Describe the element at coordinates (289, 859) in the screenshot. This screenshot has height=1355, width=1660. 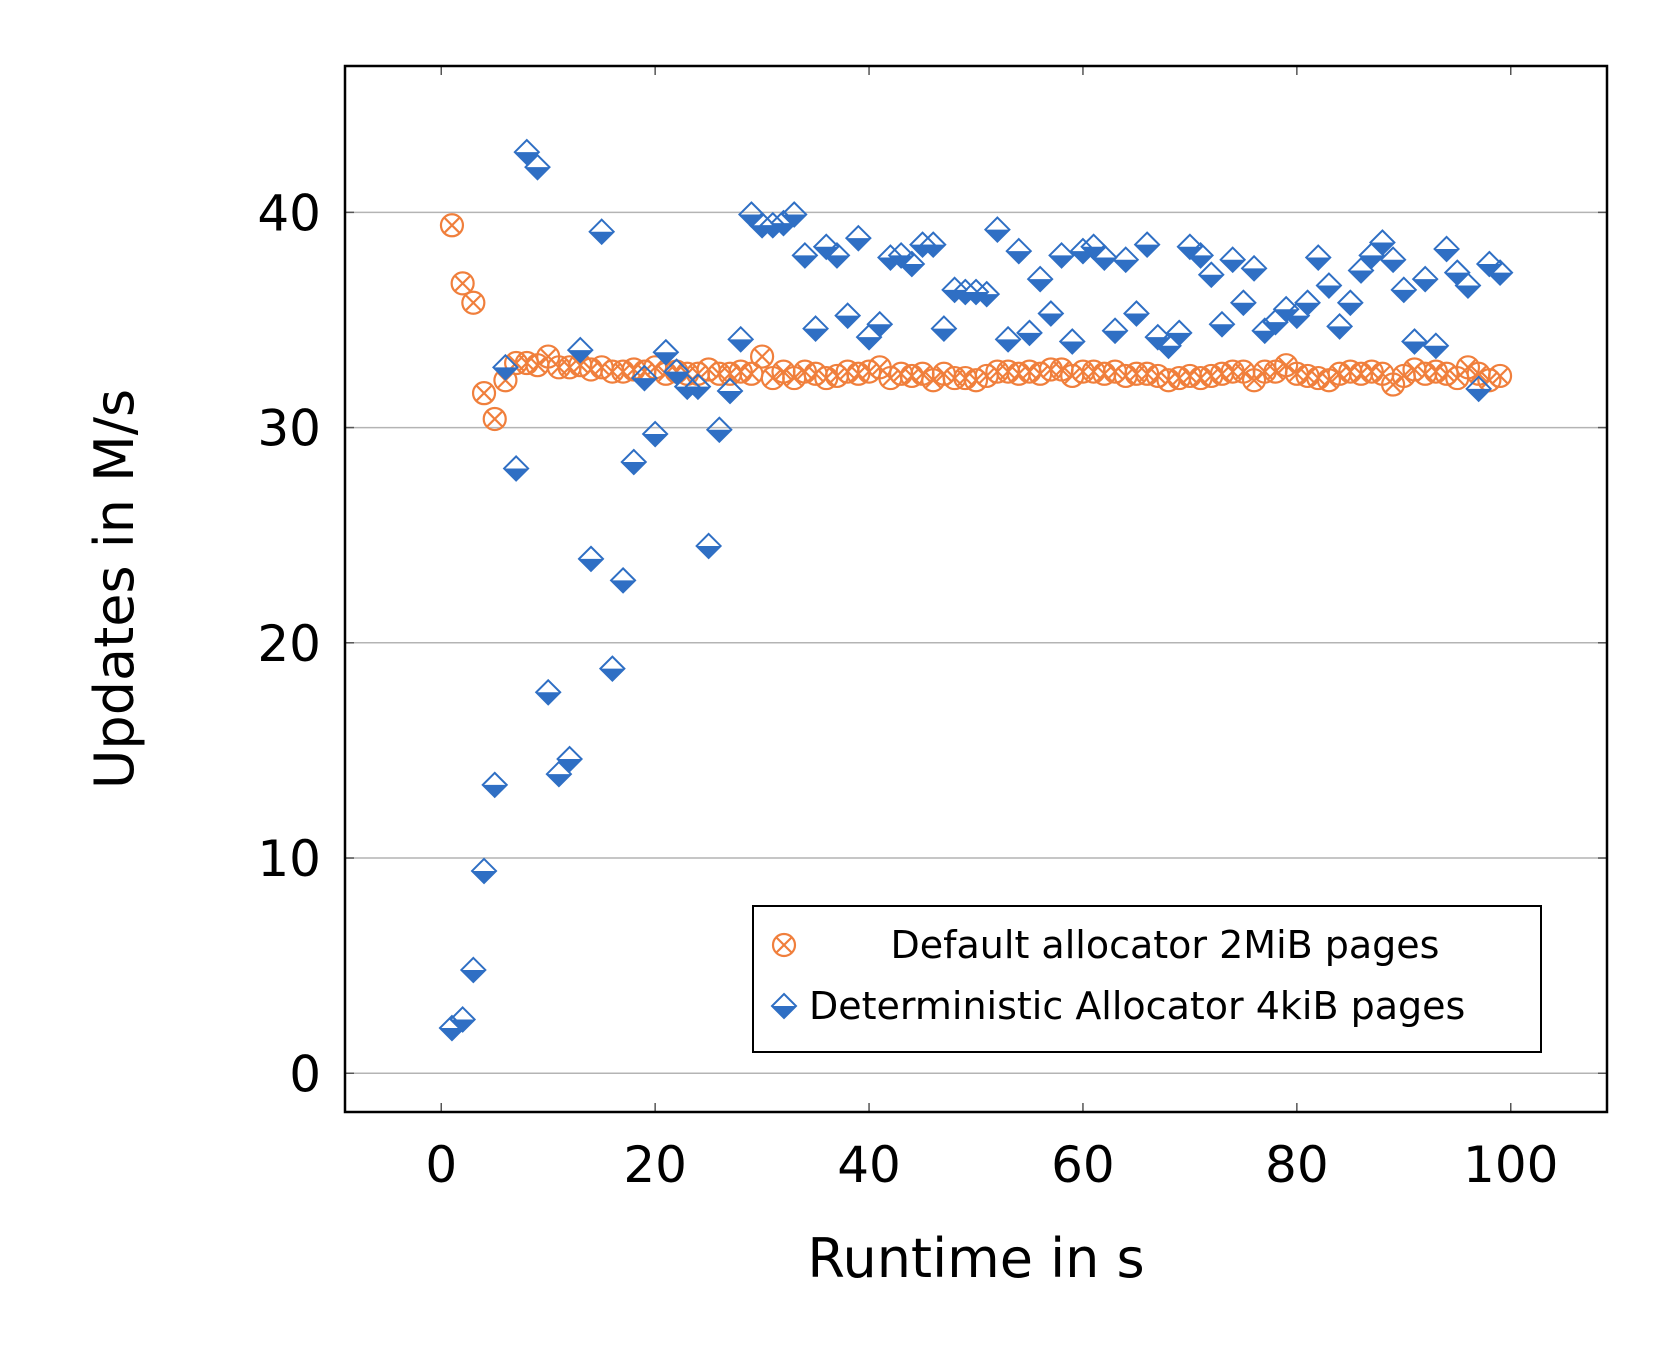
I see `y-tick-label: 10` at that location.